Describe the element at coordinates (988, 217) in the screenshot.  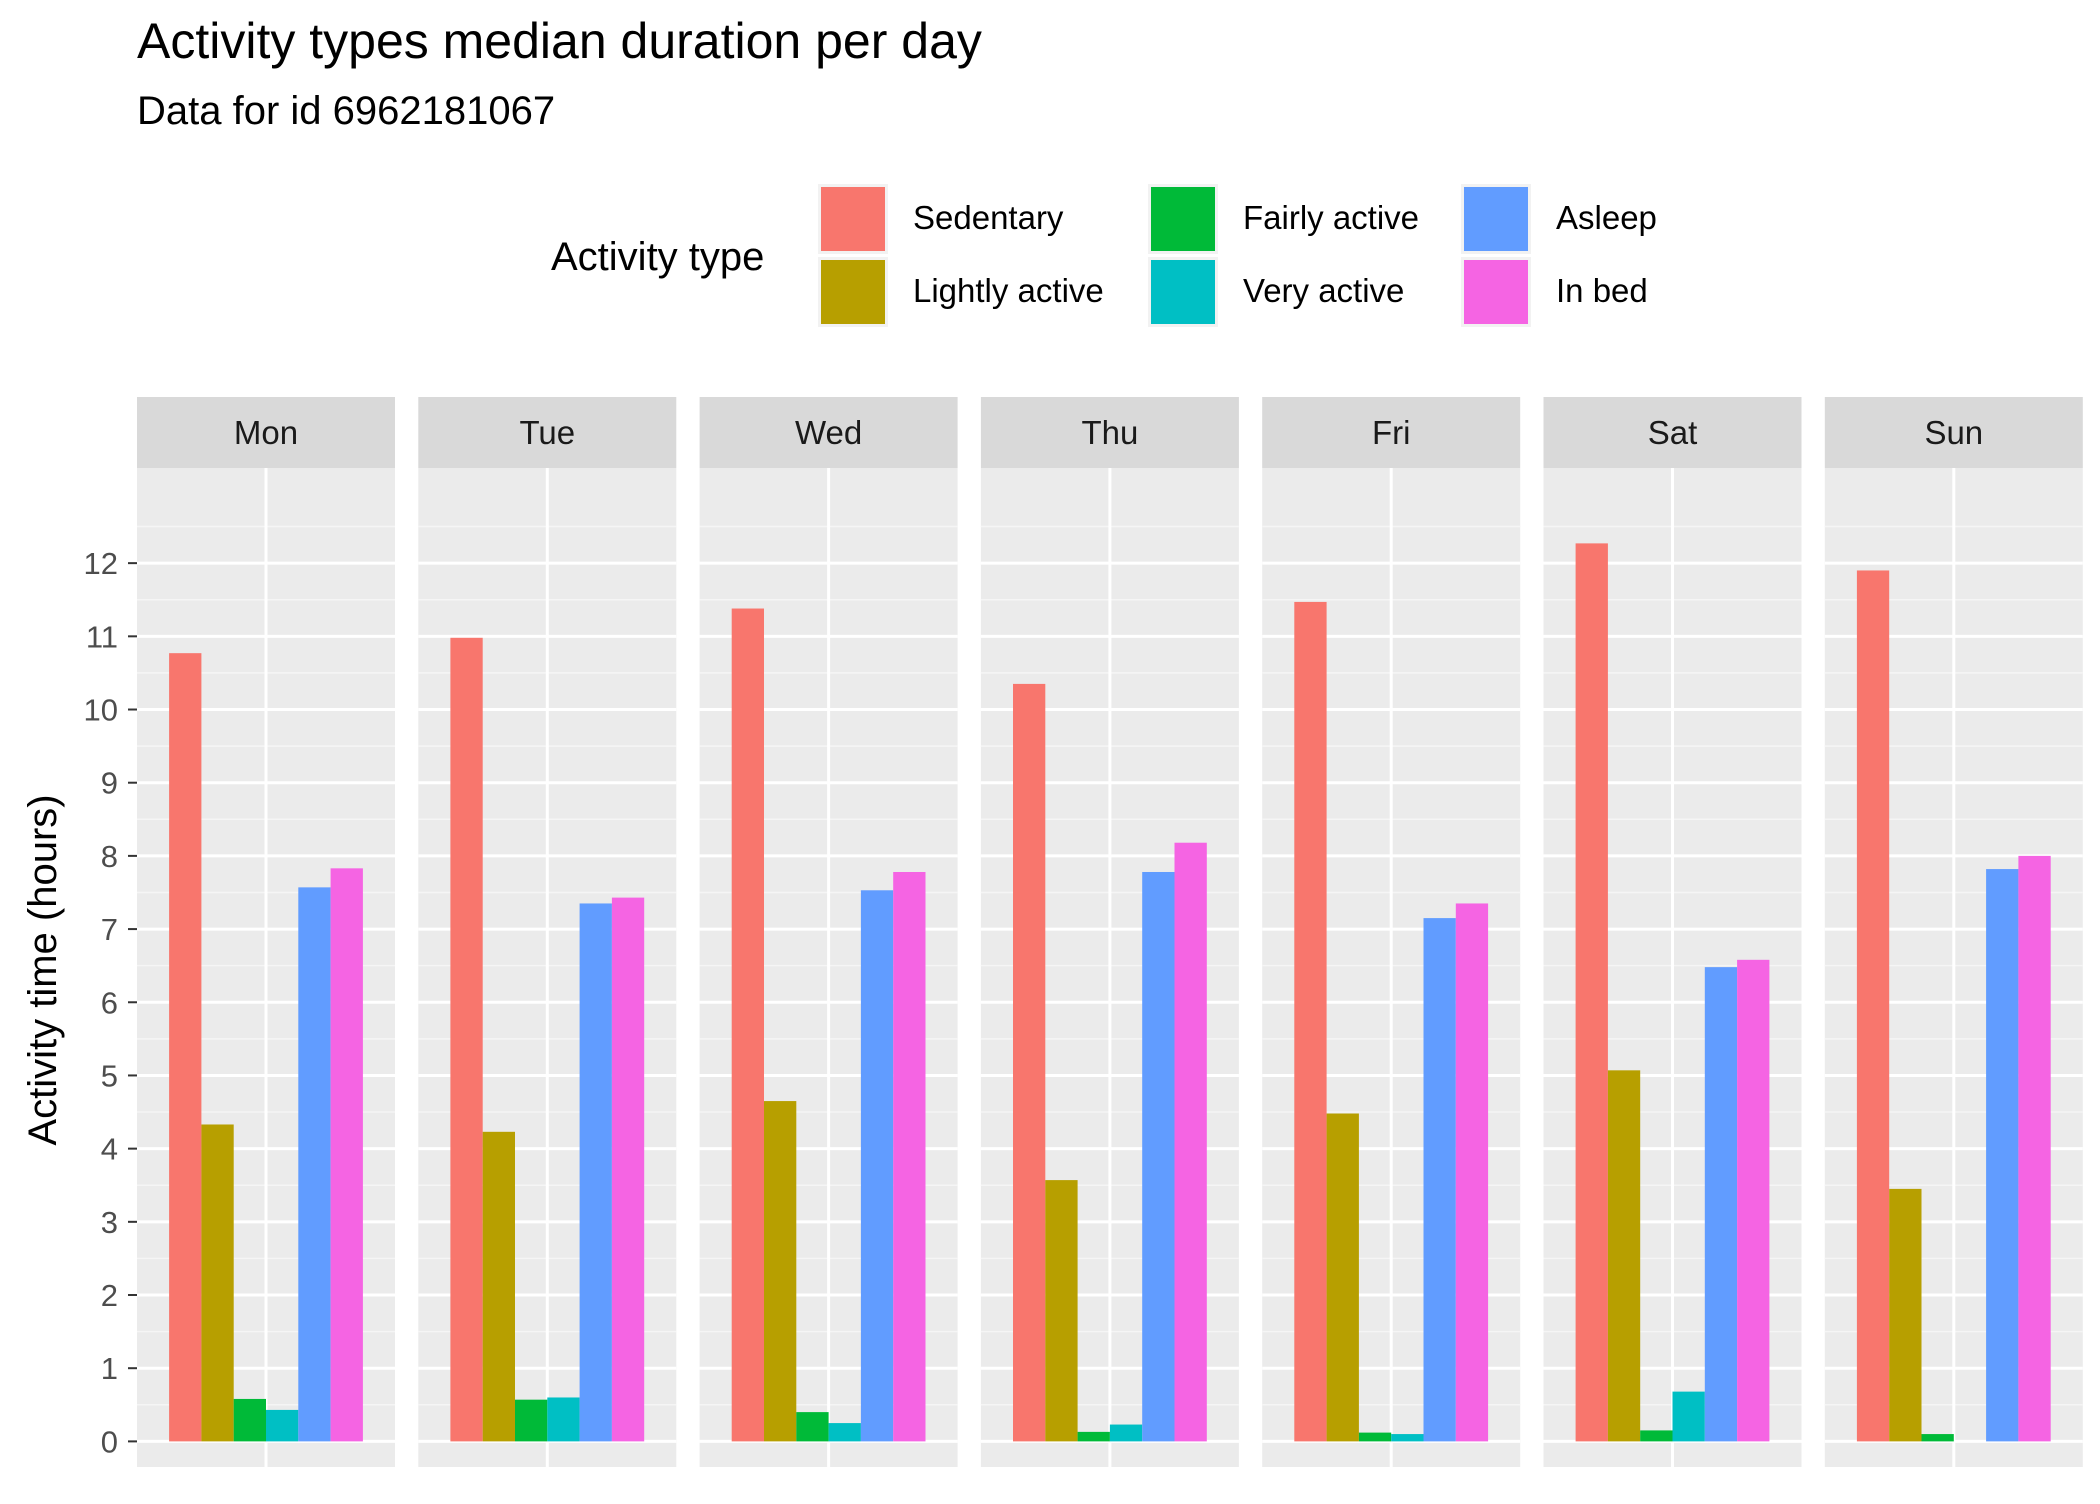
I see `legend-label: Sedentary` at that location.